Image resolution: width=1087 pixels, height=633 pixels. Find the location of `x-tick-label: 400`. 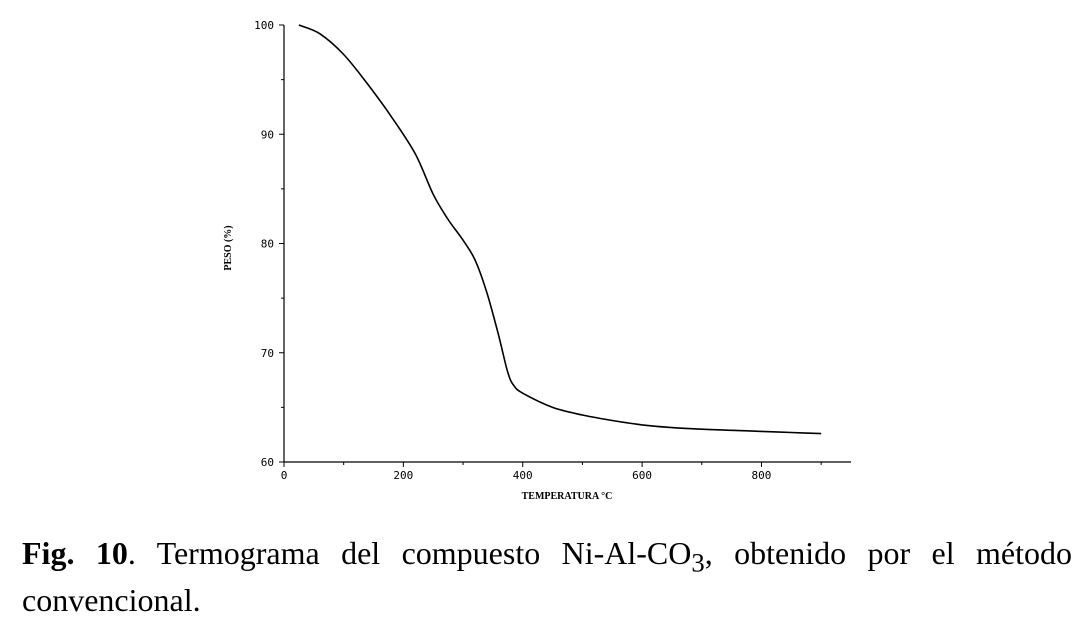

x-tick-label: 400 is located at coordinates (523, 475).